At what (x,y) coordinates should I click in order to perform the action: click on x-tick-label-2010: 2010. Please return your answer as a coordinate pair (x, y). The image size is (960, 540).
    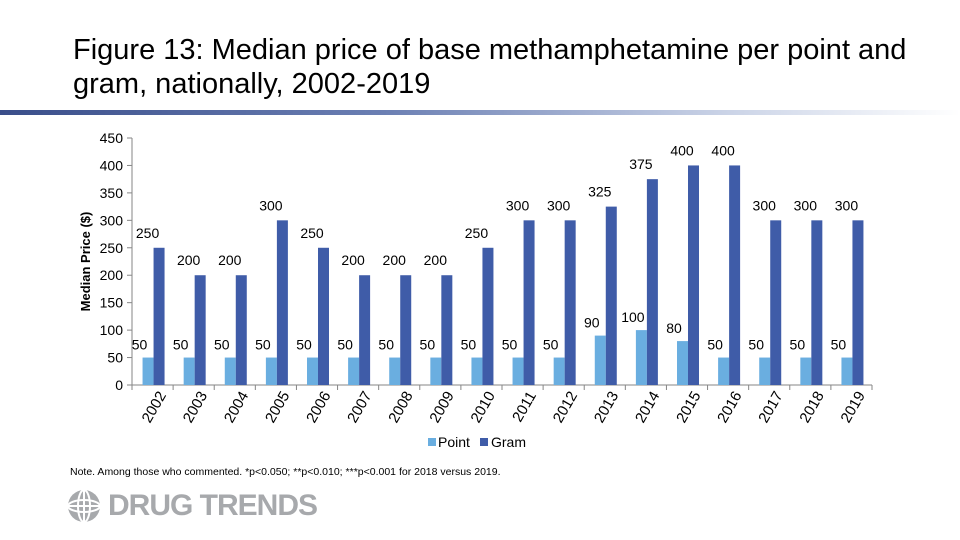
    Looking at the image, I should click on (482, 407).